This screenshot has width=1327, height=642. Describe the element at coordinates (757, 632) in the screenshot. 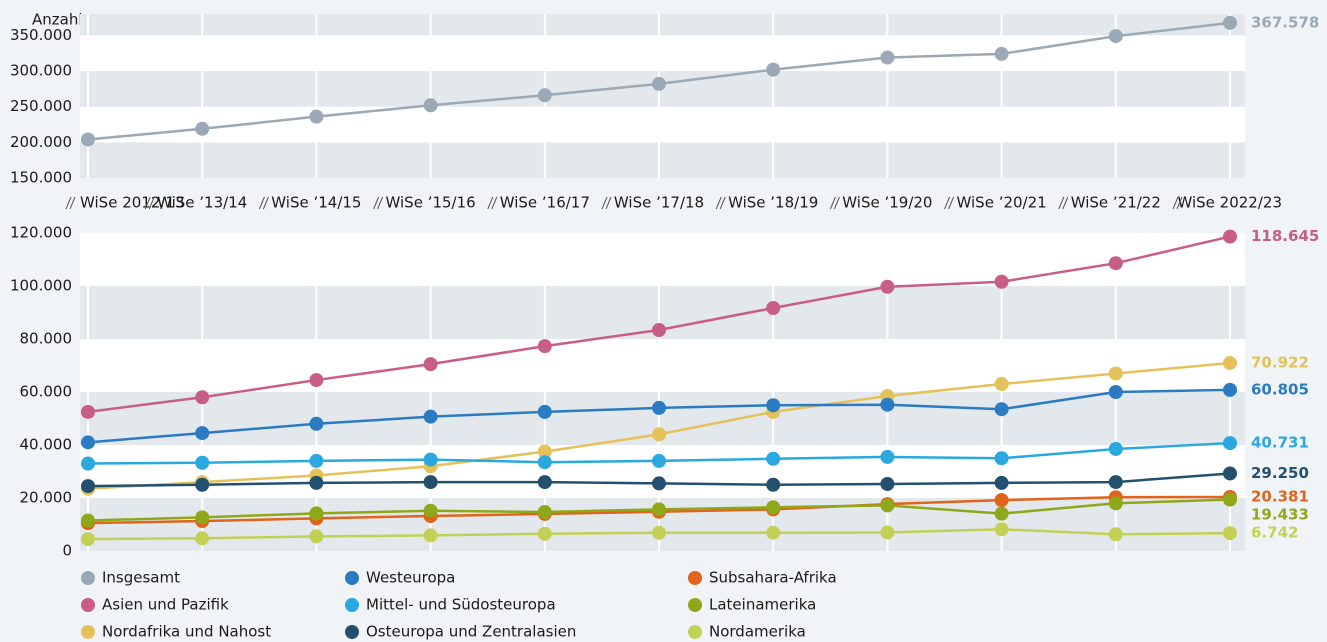

I see `legend-label: Nordamerika` at that location.